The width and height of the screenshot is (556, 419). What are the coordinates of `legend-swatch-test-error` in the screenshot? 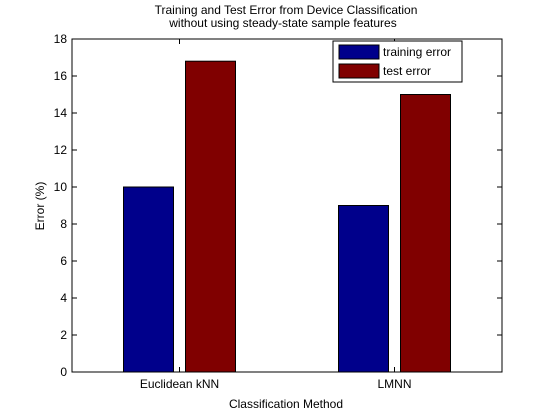 It's located at (359, 71).